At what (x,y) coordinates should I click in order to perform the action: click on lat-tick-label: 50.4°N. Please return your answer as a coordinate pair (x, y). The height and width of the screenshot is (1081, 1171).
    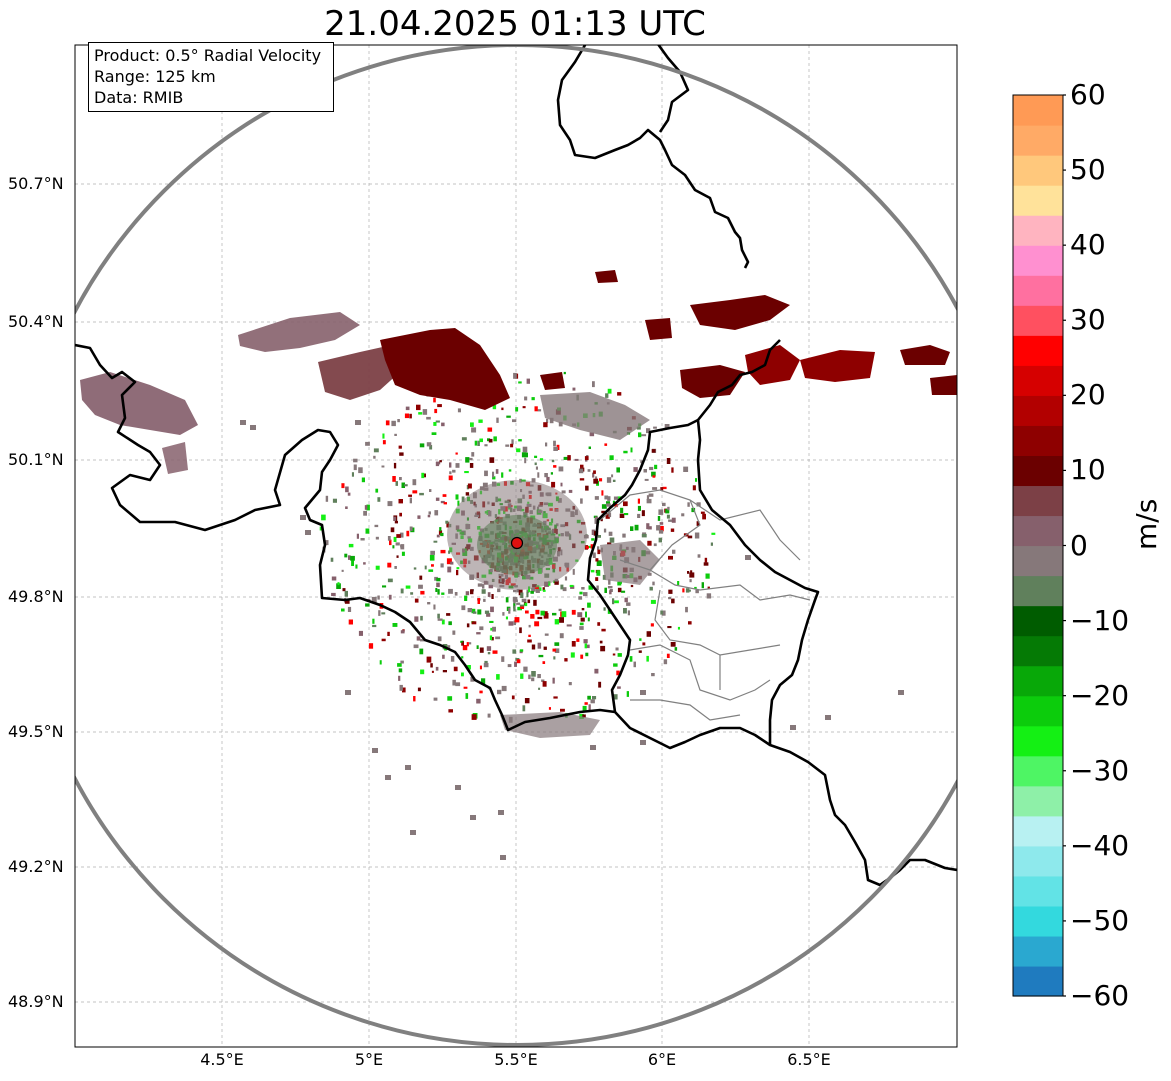
    Looking at the image, I should click on (36, 321).